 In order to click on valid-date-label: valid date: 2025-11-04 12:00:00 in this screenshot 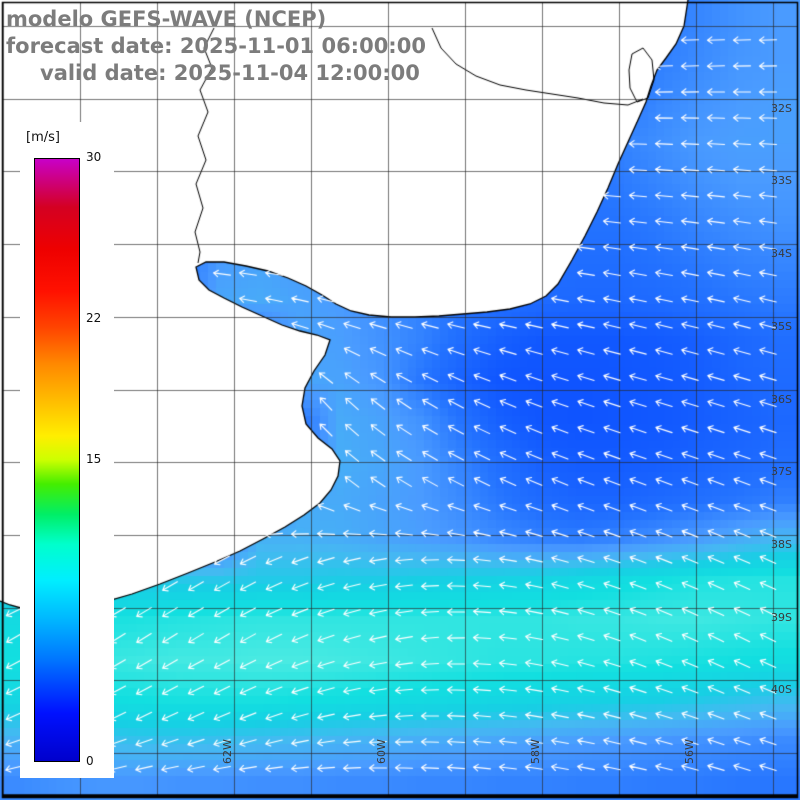, I will do `click(230, 73)`.